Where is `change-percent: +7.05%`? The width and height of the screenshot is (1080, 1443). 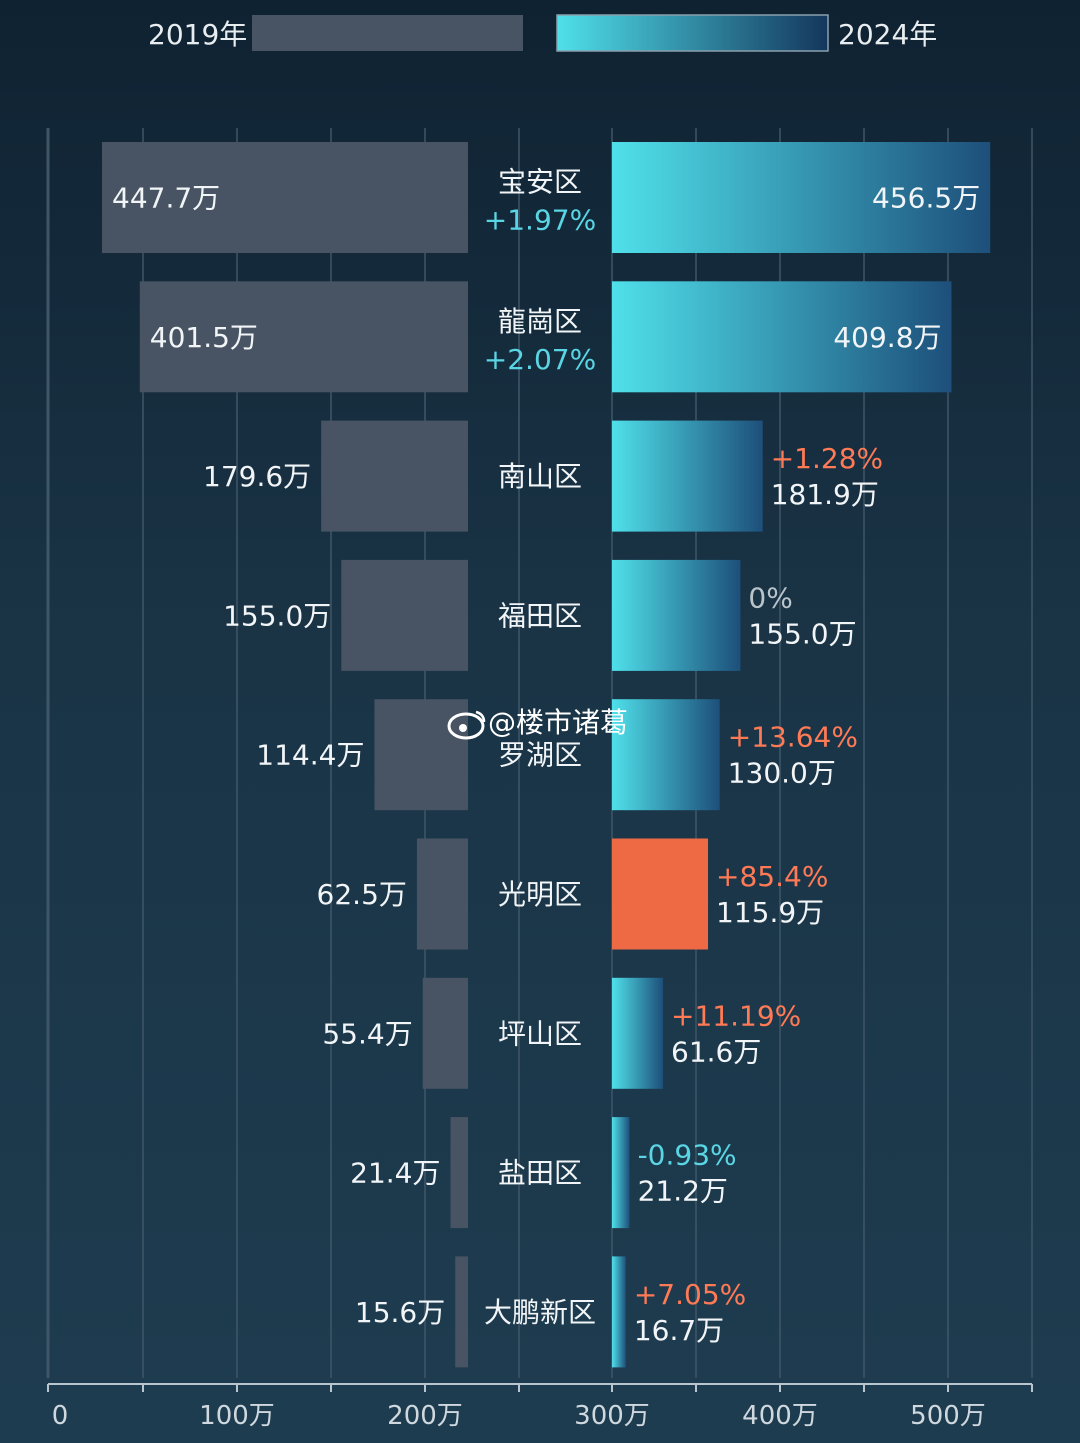
change-percent: +7.05% is located at coordinates (690, 1294).